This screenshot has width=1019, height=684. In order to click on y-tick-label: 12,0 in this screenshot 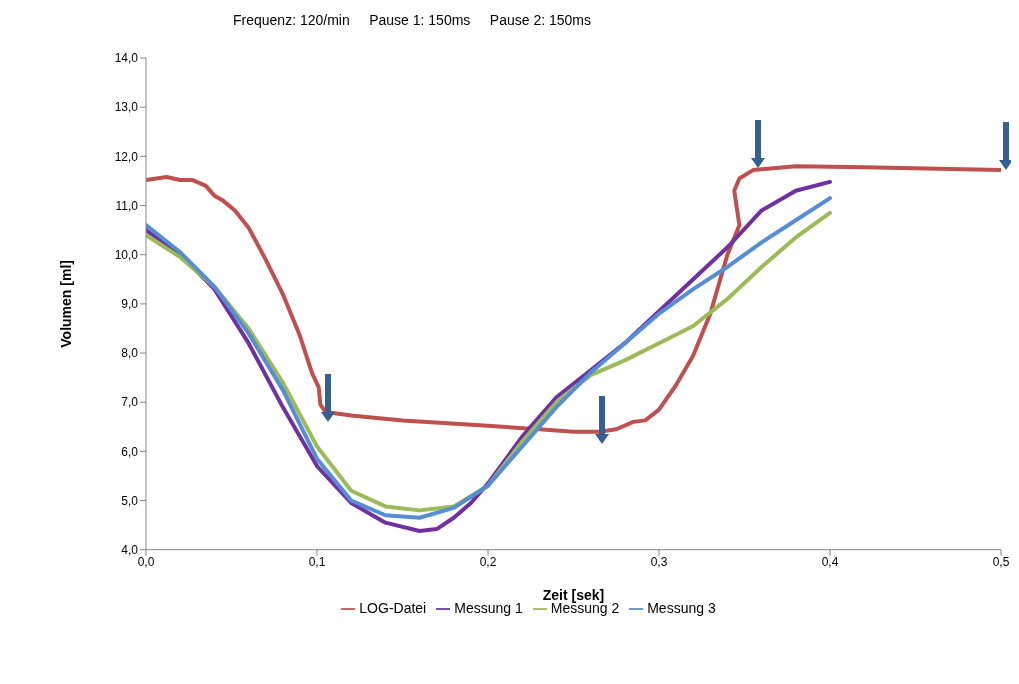, I will do `click(126, 156)`.